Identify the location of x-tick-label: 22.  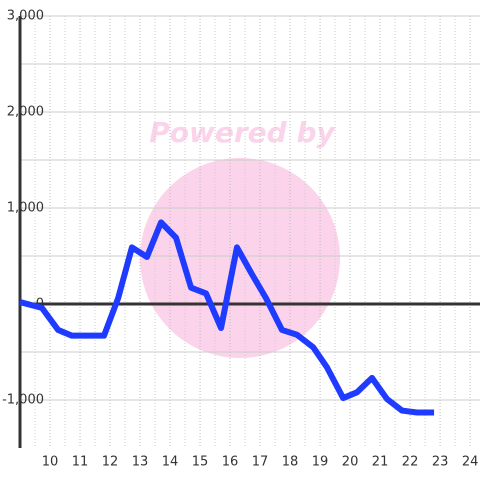
(410, 462).